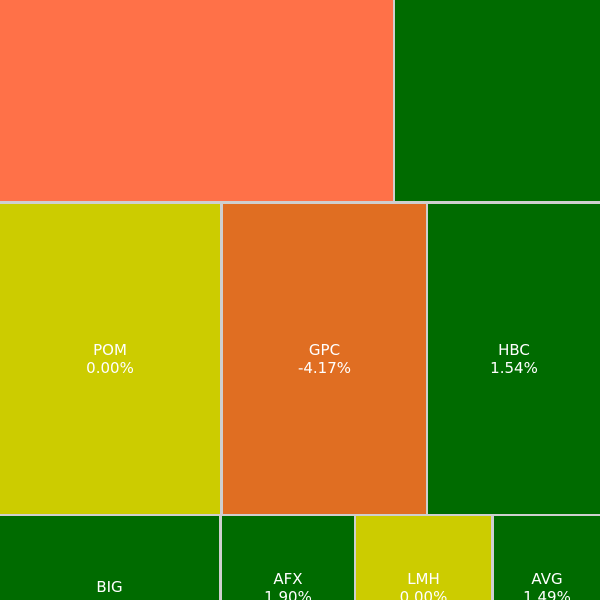 The image size is (600, 600). I want to click on tile-label: GPC -4.17%, so click(324, 359).